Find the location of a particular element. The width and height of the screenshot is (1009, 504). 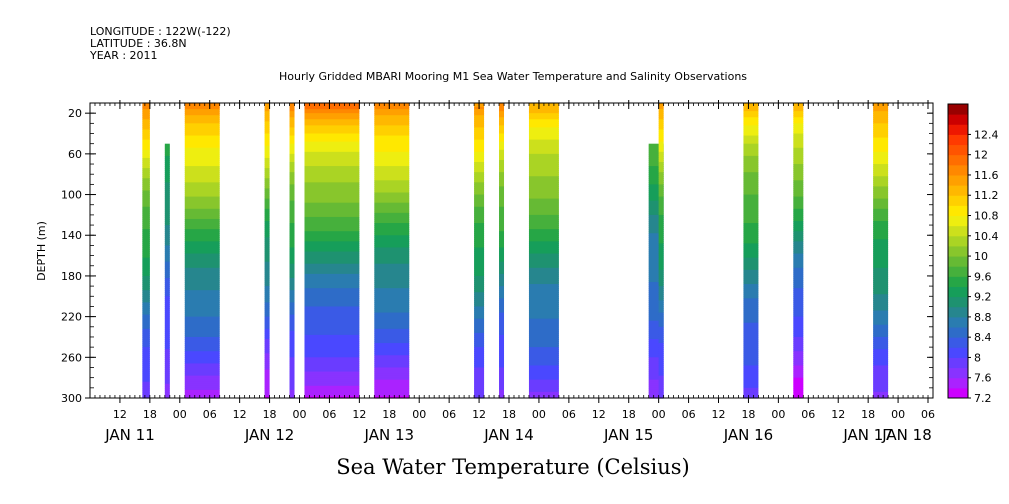

x-tick-label: 18 is located at coordinates (509, 414).